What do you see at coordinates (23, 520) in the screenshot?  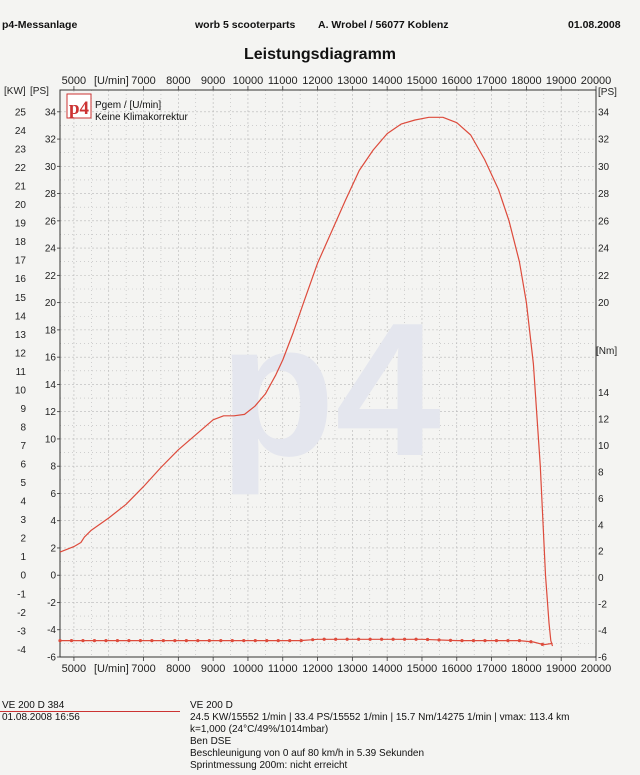 I see `kw-tick-label: 3` at bounding box center [23, 520].